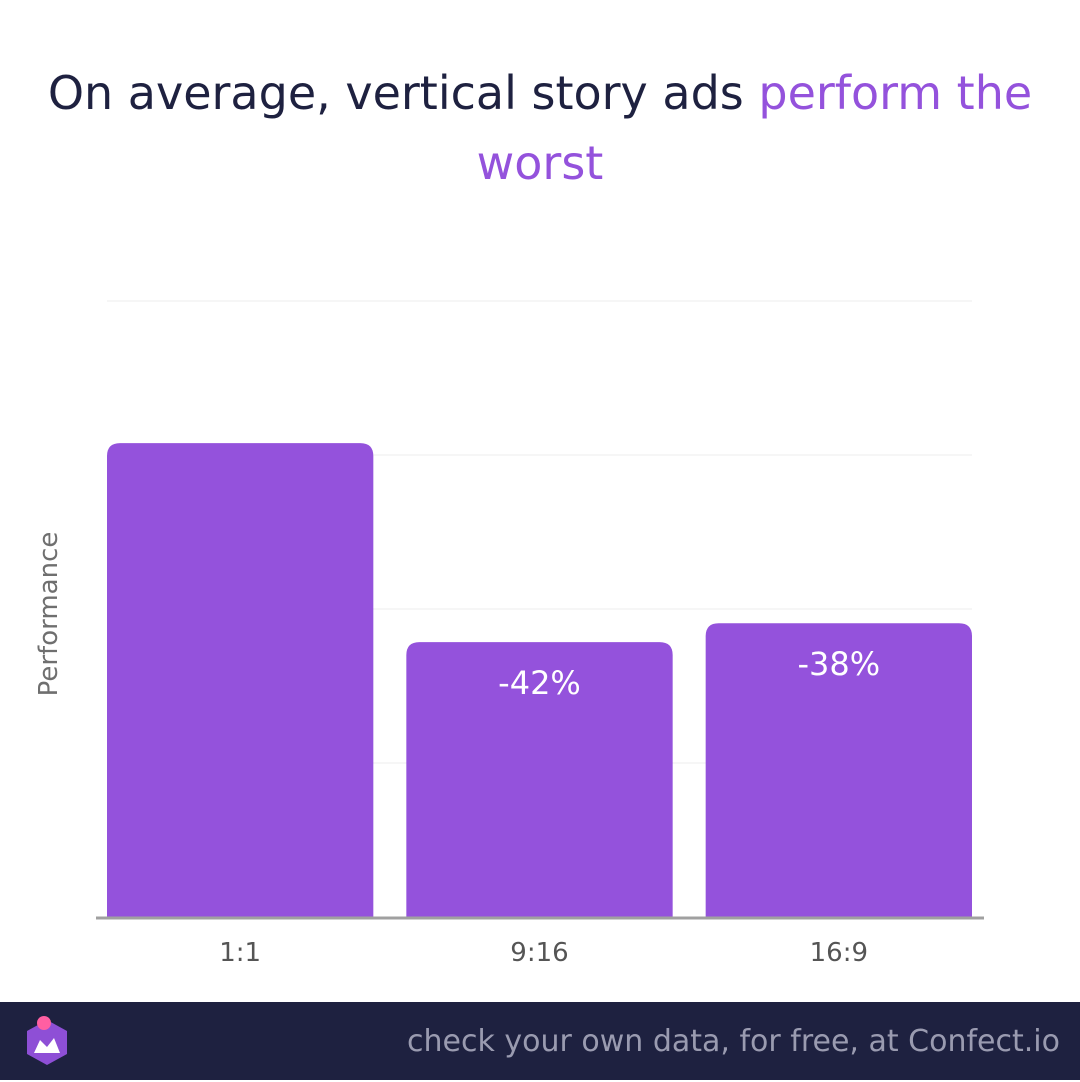  Describe the element at coordinates (539, 683) in the screenshot. I see `data-label: -42%` at that location.